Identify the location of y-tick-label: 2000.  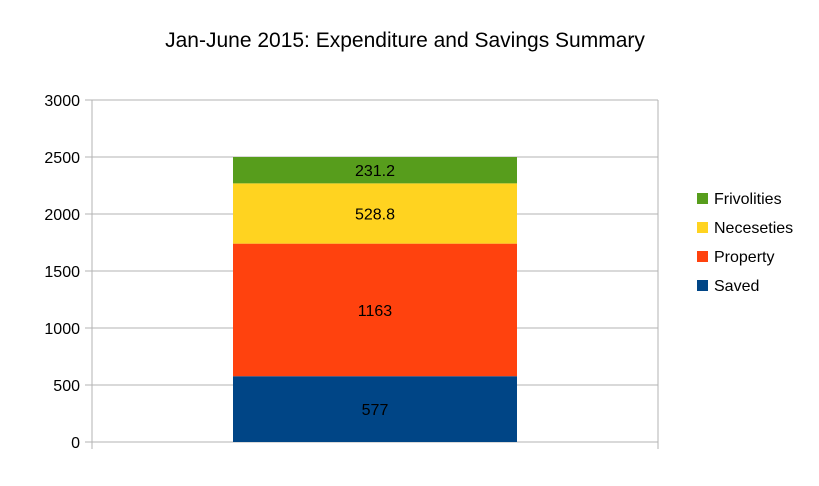
(62, 215).